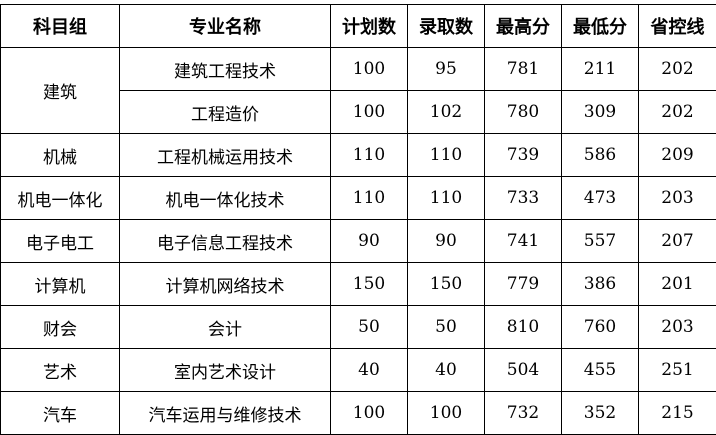 The width and height of the screenshot is (716, 435). Describe the element at coordinates (60, 241) in the screenshot. I see `cell-group: 电子电工` at that location.